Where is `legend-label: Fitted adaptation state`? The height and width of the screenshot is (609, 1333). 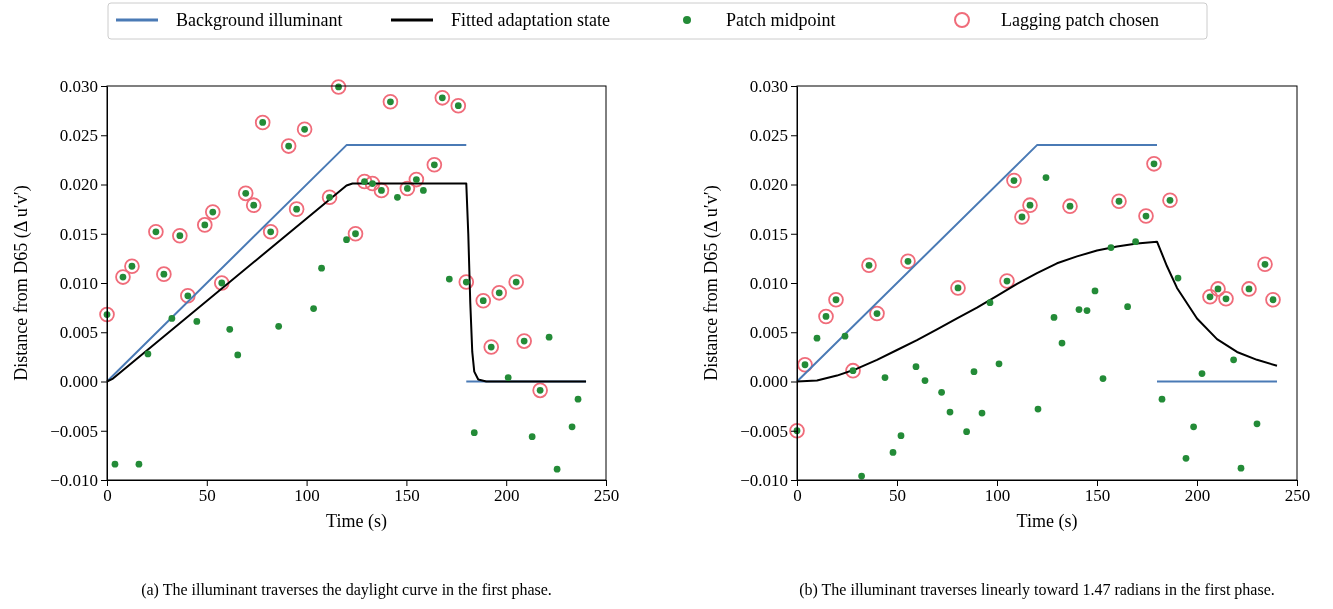
legend-label: Fitted adaptation state is located at coordinates (530, 20).